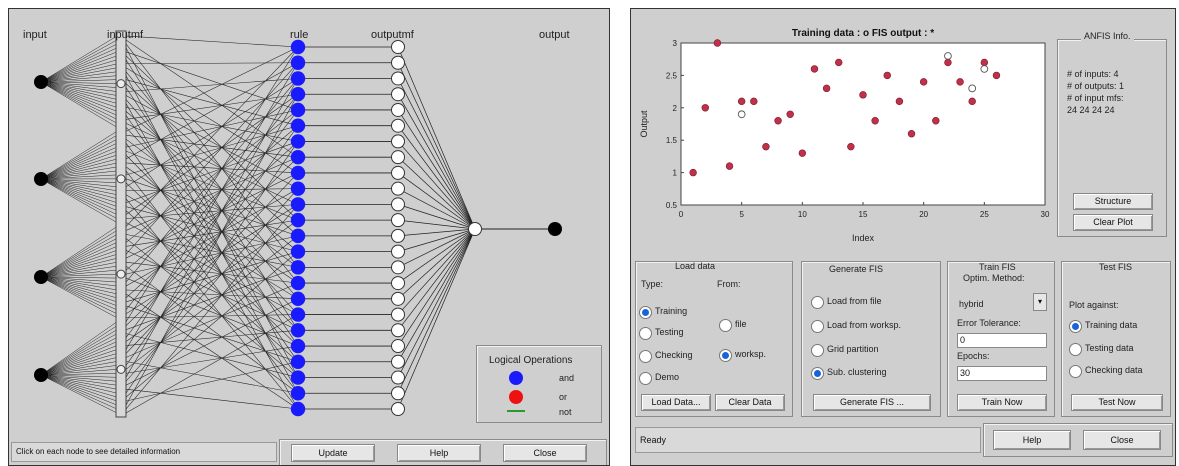  What do you see at coordinates (563, 397) in the screenshot?
I see `legend-or: or` at bounding box center [563, 397].